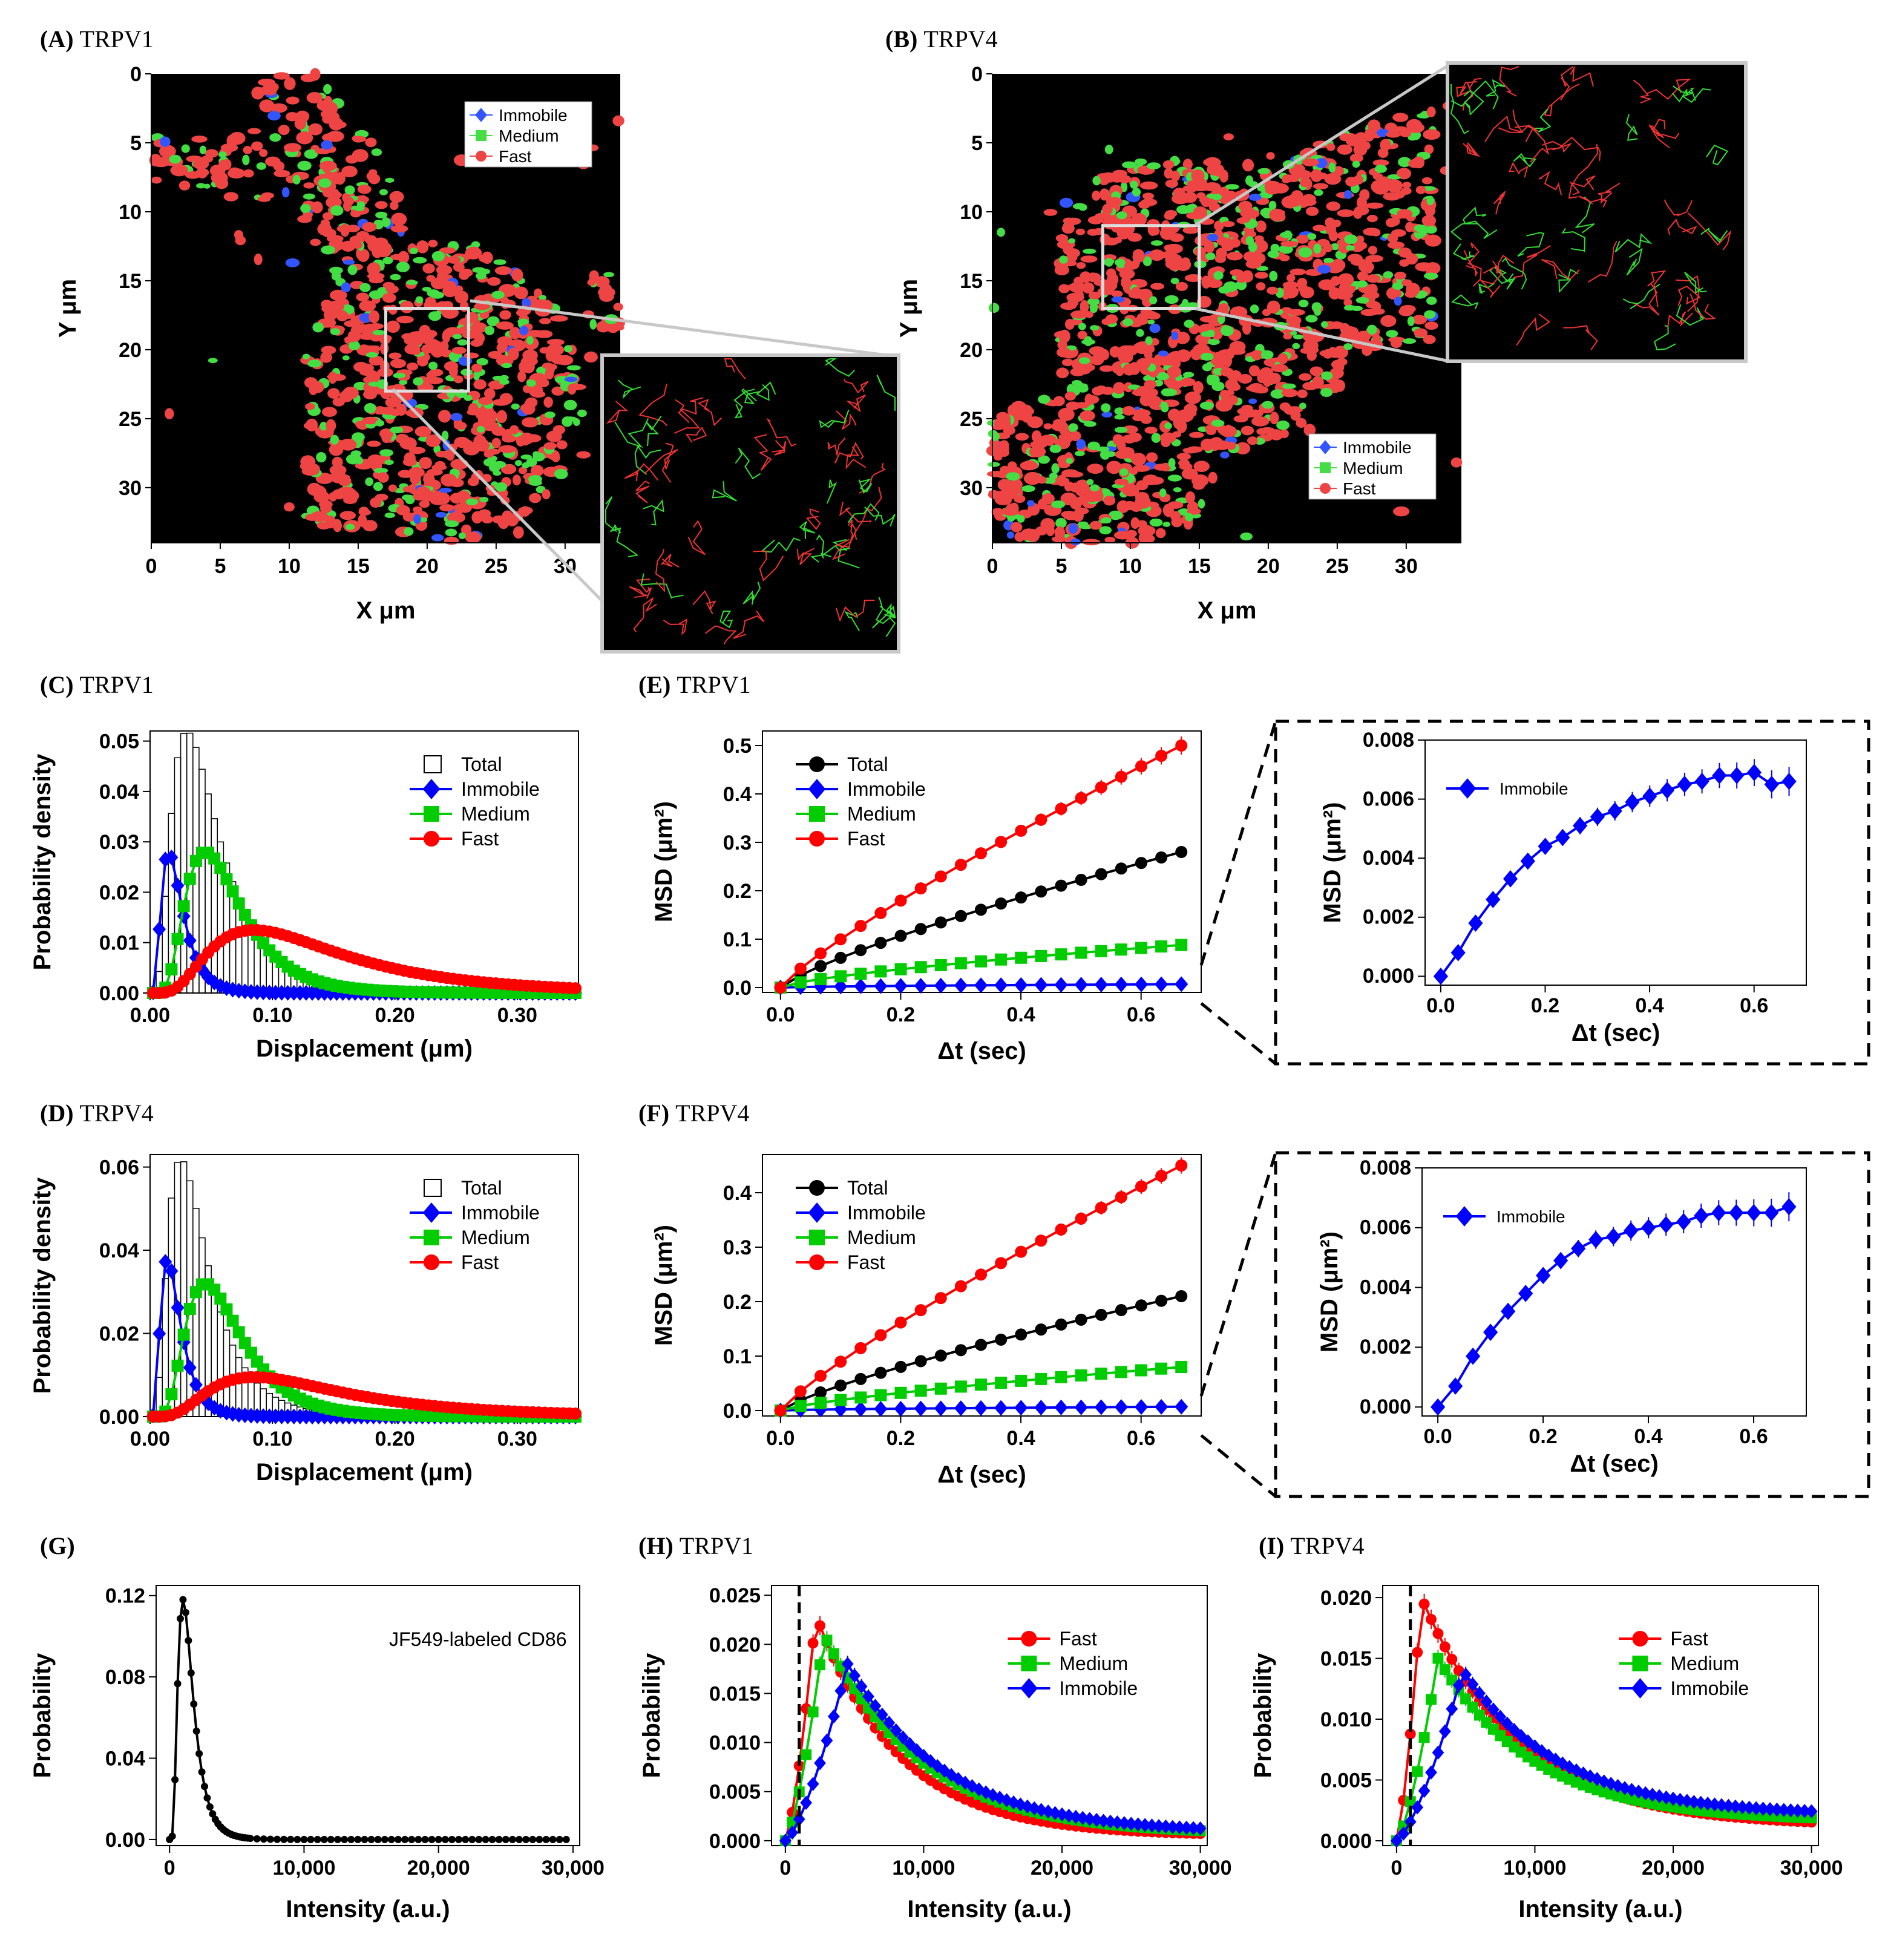 Image resolution: width=1888 pixels, height=1960 pixels. What do you see at coordinates (496, 566) in the screenshot?
I see `x-tick-label: 25` at bounding box center [496, 566].